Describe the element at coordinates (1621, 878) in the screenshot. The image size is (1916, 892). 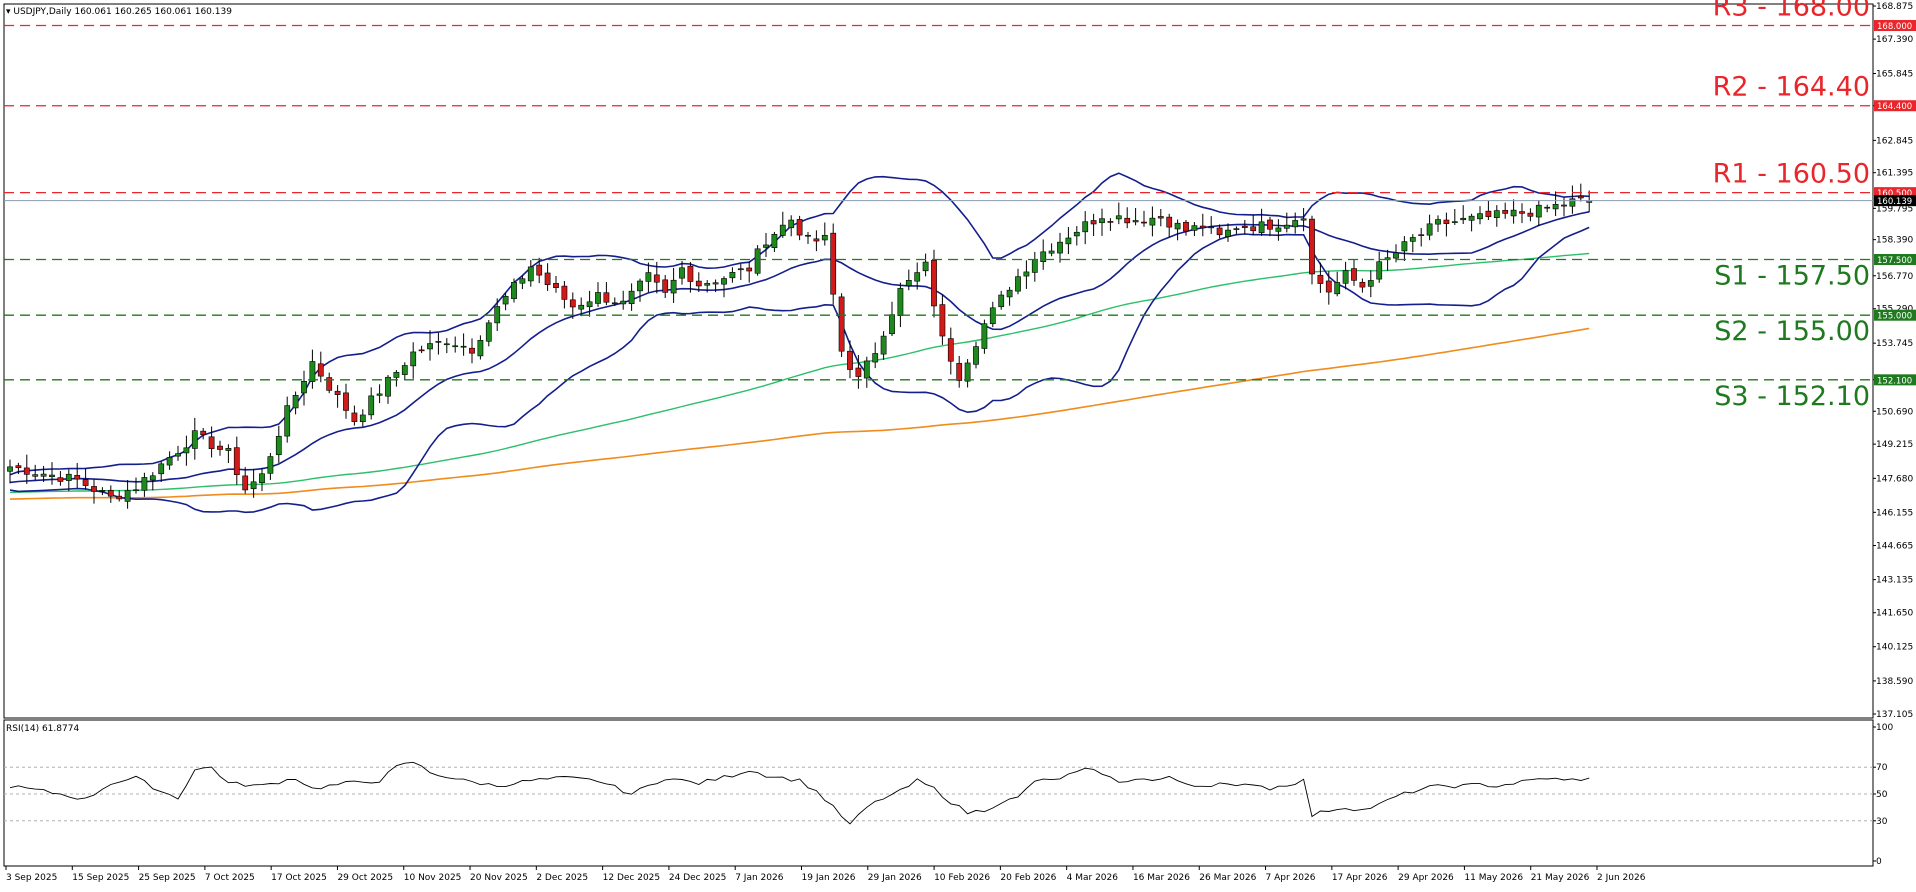
I see `x-axis-label: 2 Jun 2026` at that location.